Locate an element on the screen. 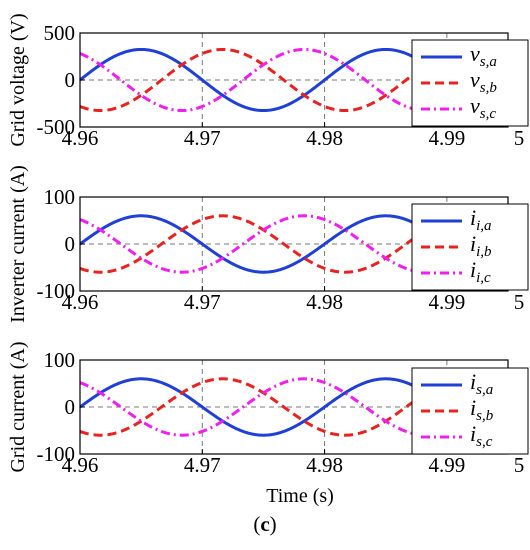  figure-caption: (c) is located at coordinates (265, 524).